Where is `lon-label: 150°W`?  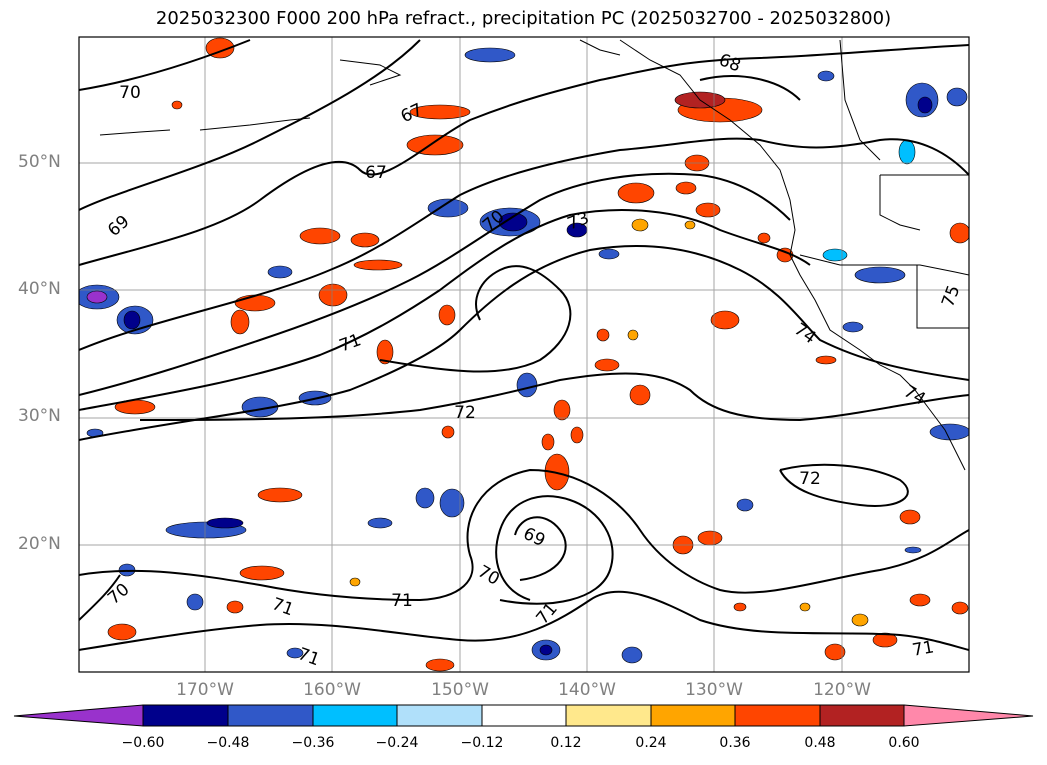 lon-label: 150°W is located at coordinates (460, 690).